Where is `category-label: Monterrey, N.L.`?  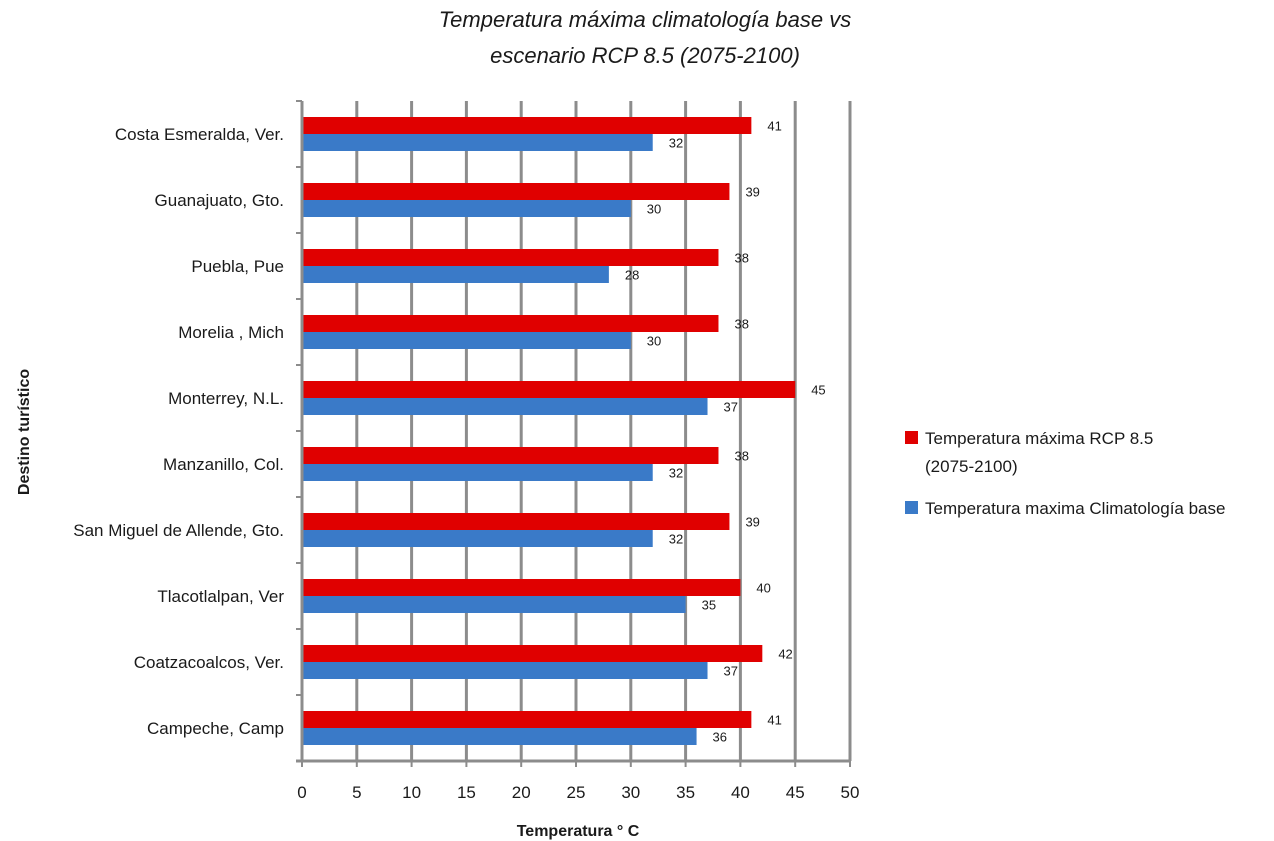 category-label: Monterrey, N.L. is located at coordinates (226, 398).